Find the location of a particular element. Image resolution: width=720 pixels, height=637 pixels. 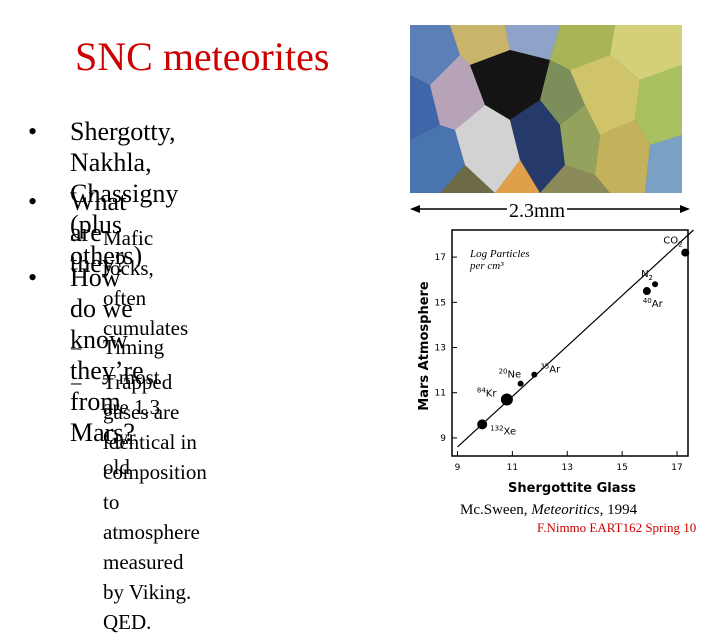

slide-title: SNC meteorites is located at coordinates (202, 56).